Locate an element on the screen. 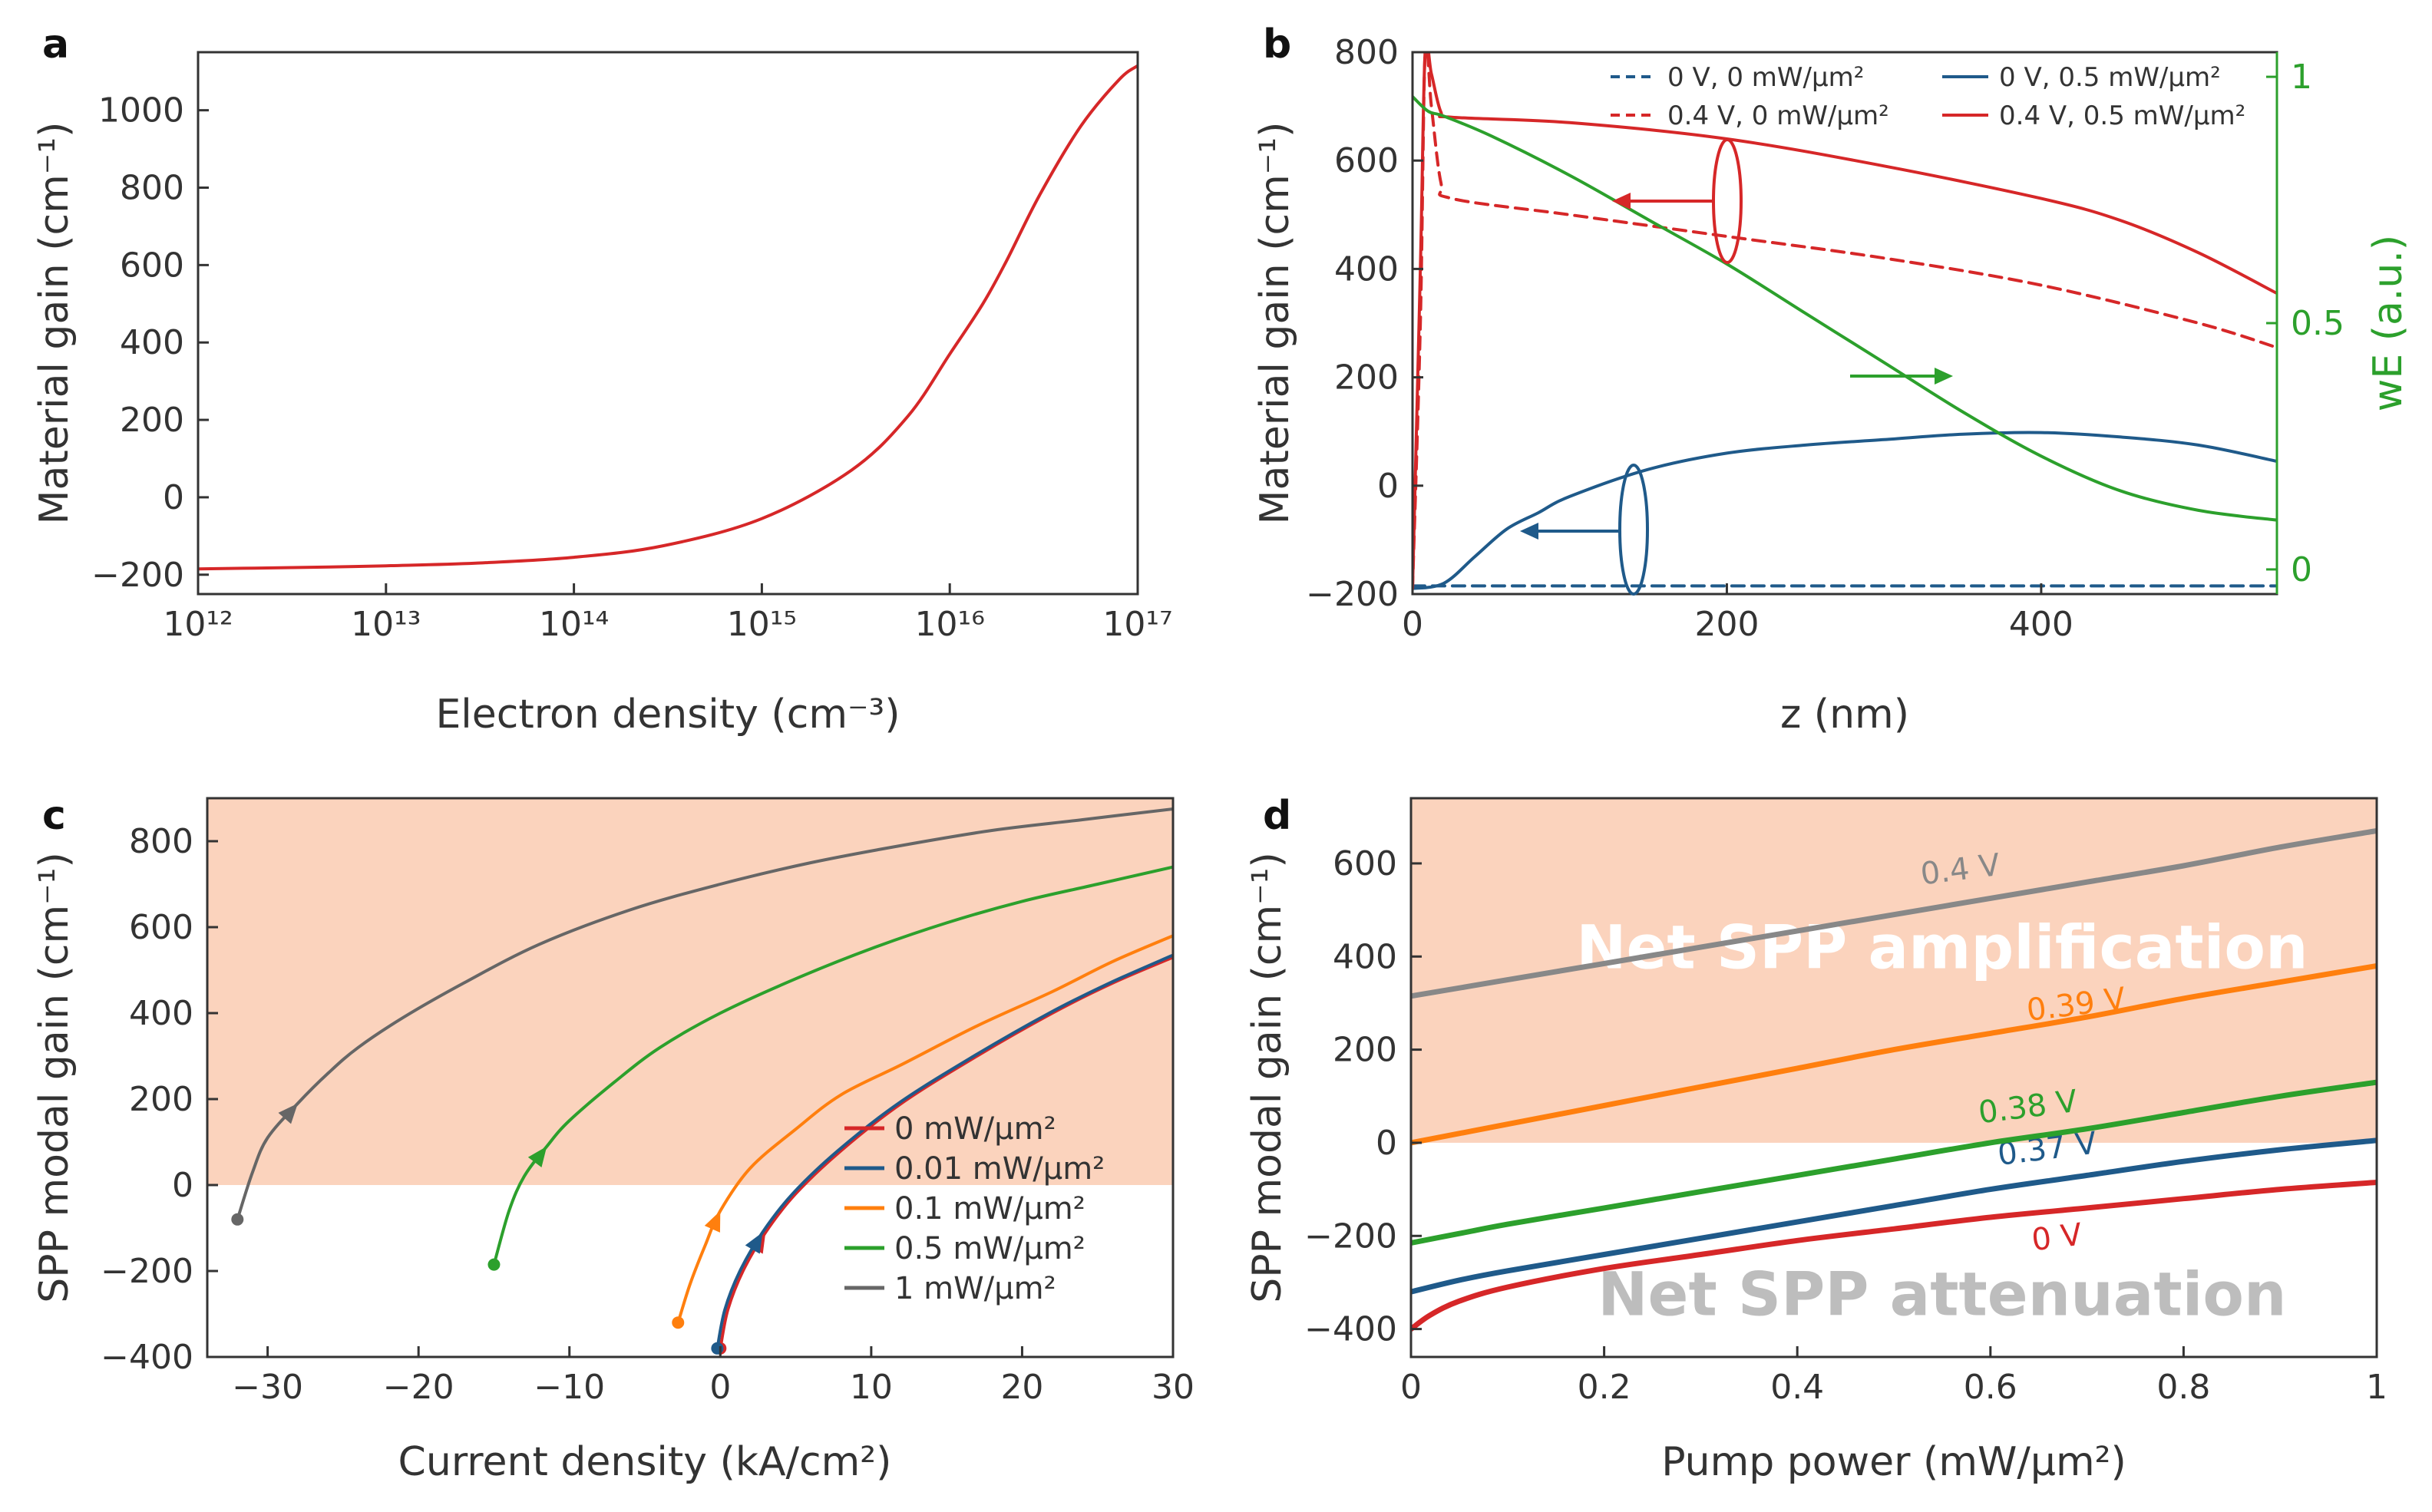  series-line-0-37-v is located at coordinates (1894, 1216).